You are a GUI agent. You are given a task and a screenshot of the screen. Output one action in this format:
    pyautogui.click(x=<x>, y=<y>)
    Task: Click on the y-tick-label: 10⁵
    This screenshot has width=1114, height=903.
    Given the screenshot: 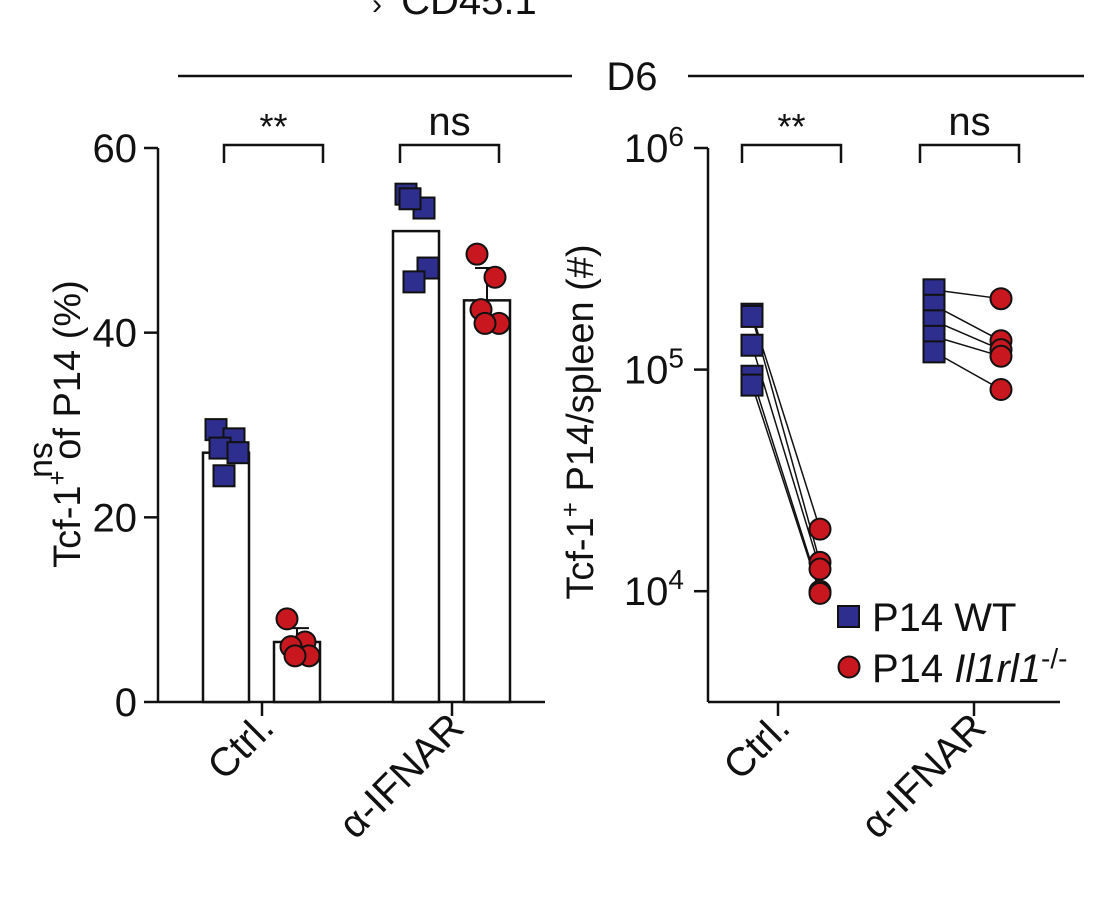 What is the action you would take?
    pyautogui.click(x=654, y=368)
    